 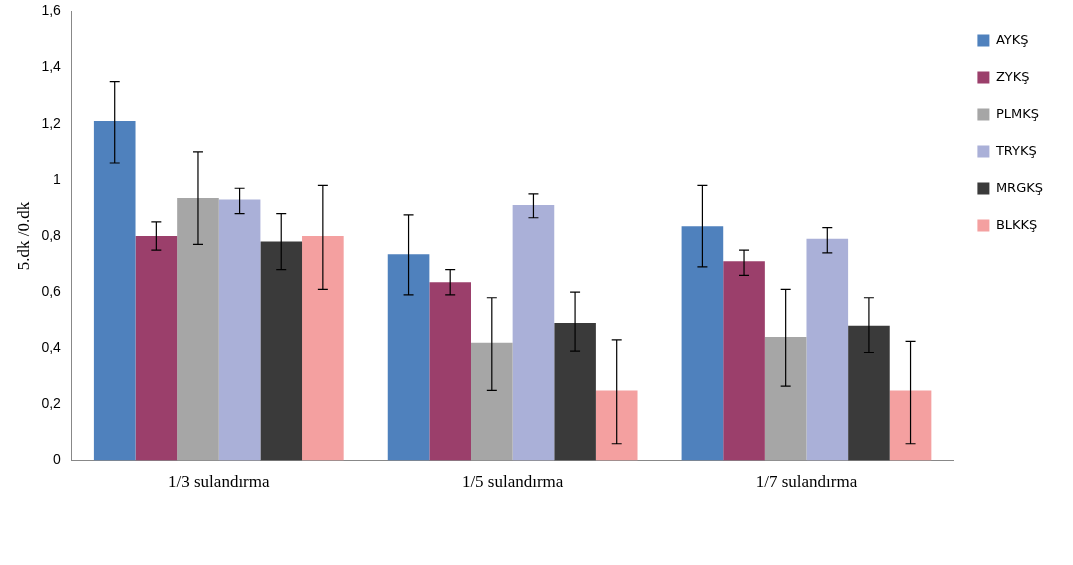 I want to click on y-tick-label: 0,2, so click(x=51, y=403).